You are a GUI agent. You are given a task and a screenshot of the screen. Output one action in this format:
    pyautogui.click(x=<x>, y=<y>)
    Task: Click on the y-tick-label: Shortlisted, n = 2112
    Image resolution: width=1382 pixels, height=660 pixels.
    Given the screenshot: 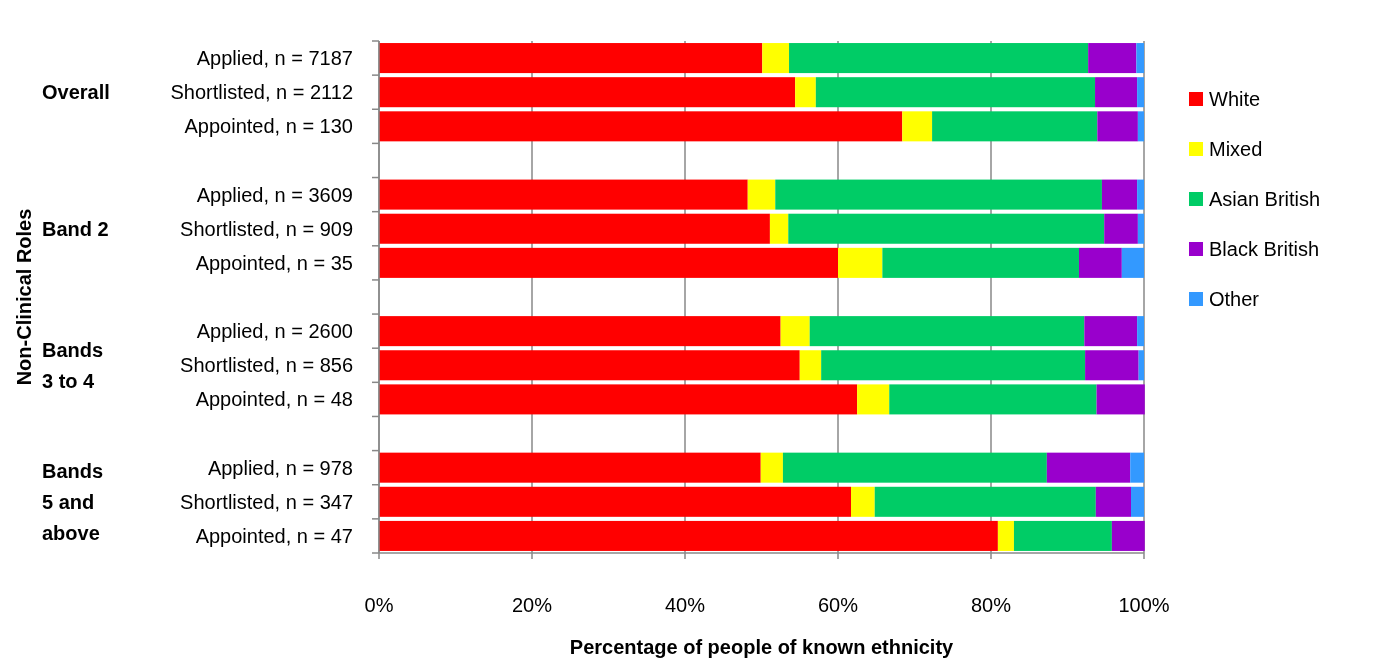 What is the action you would take?
    pyautogui.click(x=261, y=92)
    